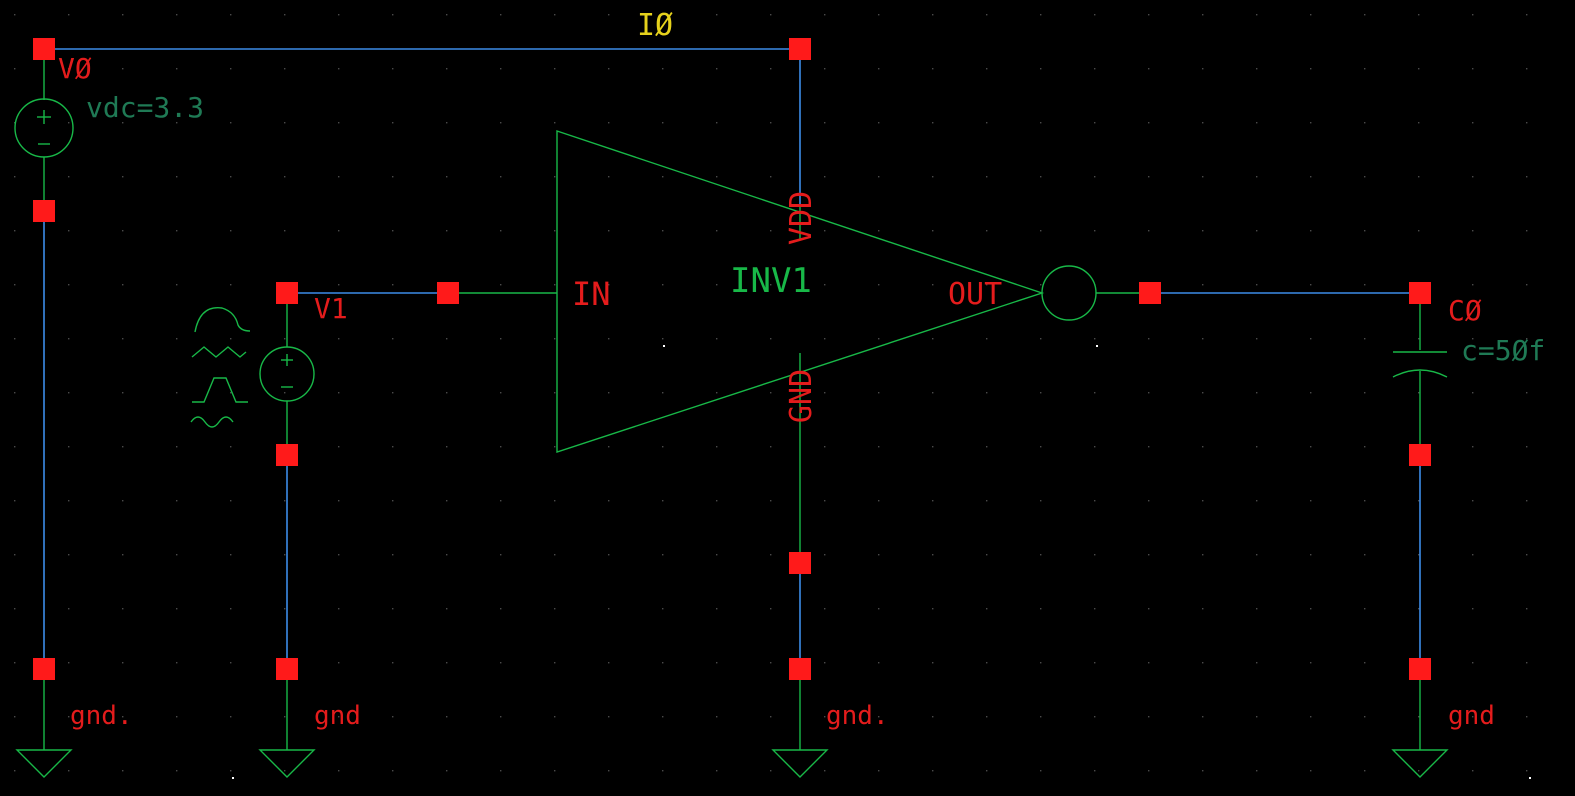  I want to click on ground-label-1: gnd., so click(101, 716).